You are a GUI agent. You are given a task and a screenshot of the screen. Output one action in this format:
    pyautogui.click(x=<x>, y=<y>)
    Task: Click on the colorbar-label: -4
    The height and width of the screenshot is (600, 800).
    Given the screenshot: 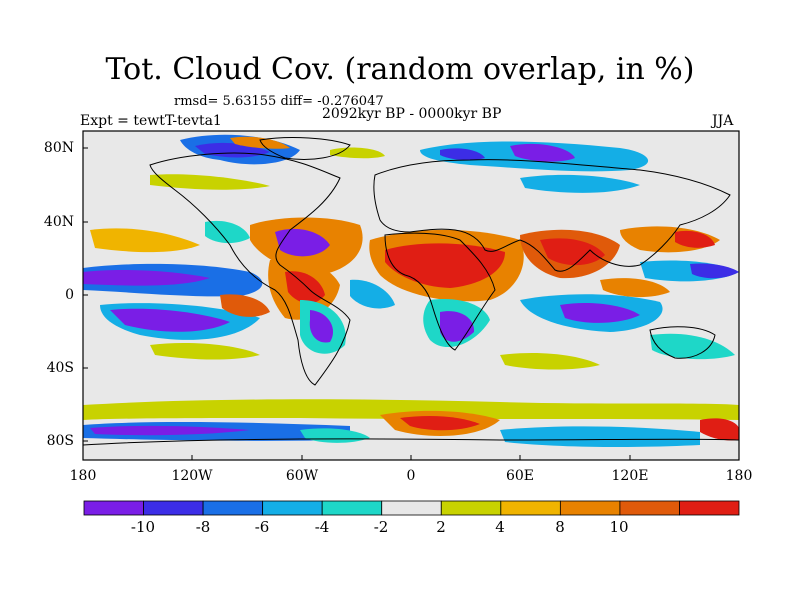 What is the action you would take?
    pyautogui.click(x=322, y=527)
    